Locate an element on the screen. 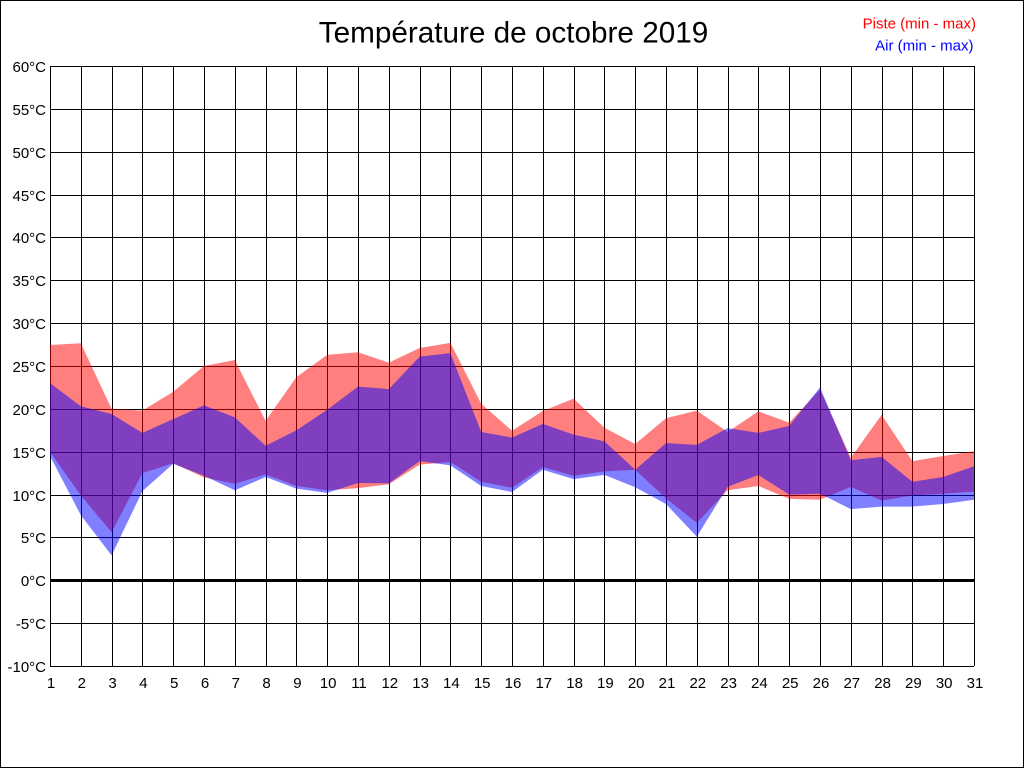  svg-text: 30°C is located at coordinates (29, 324).